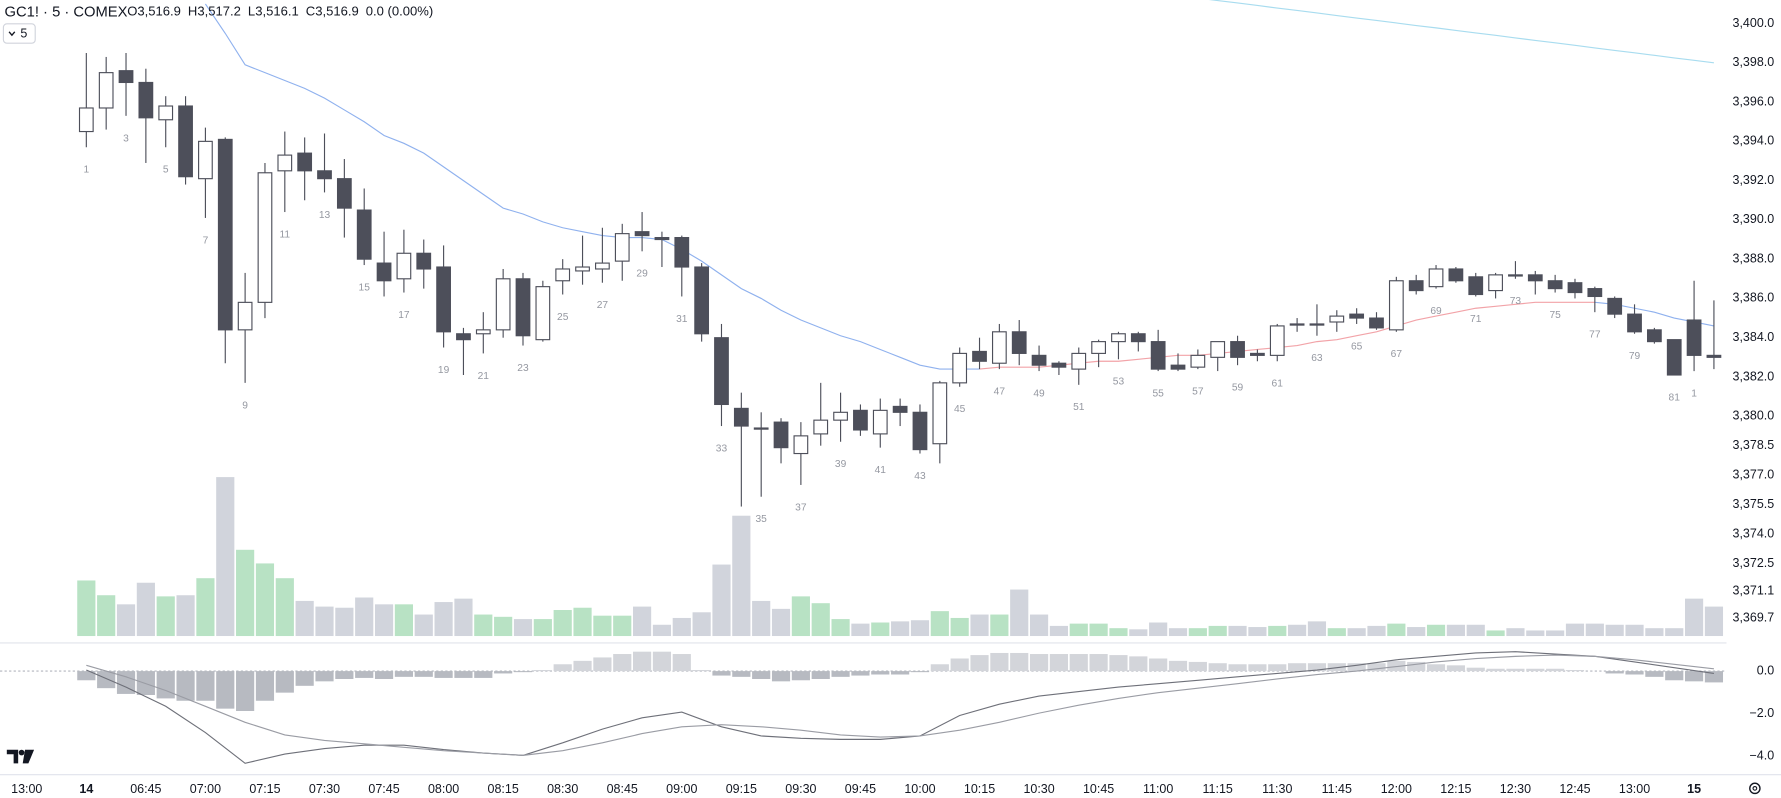 This screenshot has width=1781, height=798. I want to click on bar-number-label: 37, so click(801, 507).